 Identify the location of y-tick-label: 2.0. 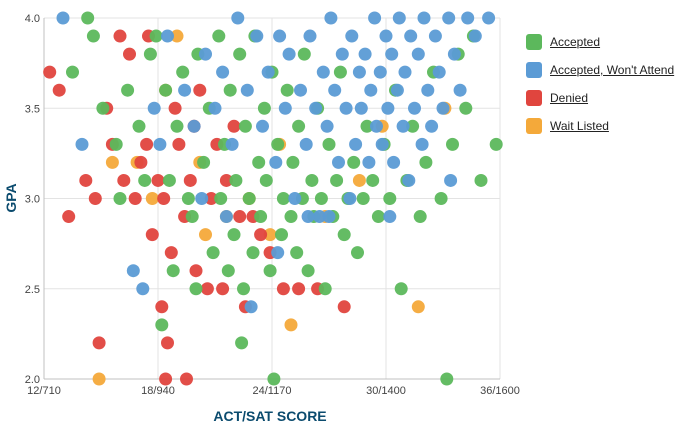
(32, 380).